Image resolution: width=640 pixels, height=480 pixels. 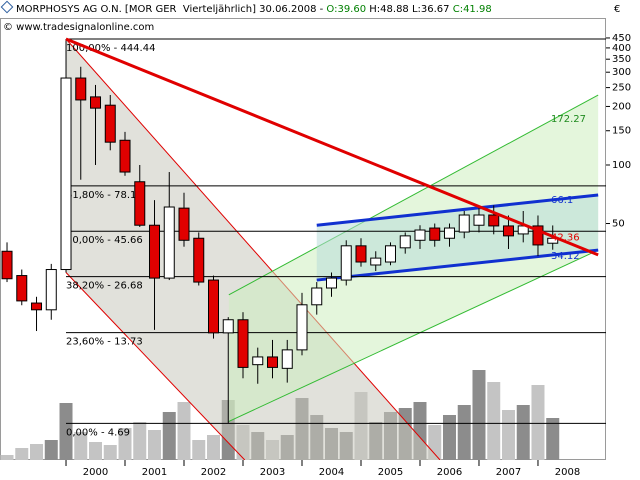 I want to click on y-tick-label: 200, so click(x=621, y=106).